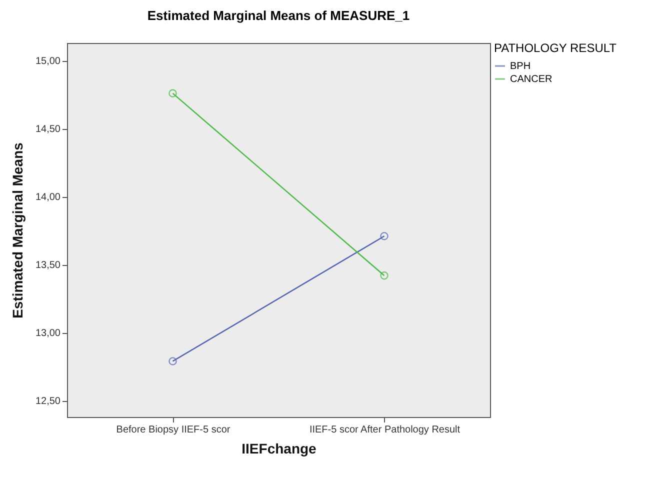 The image size is (650, 486). Describe the element at coordinates (48, 402) in the screenshot. I see `y-tick-label: 12,50` at that location.